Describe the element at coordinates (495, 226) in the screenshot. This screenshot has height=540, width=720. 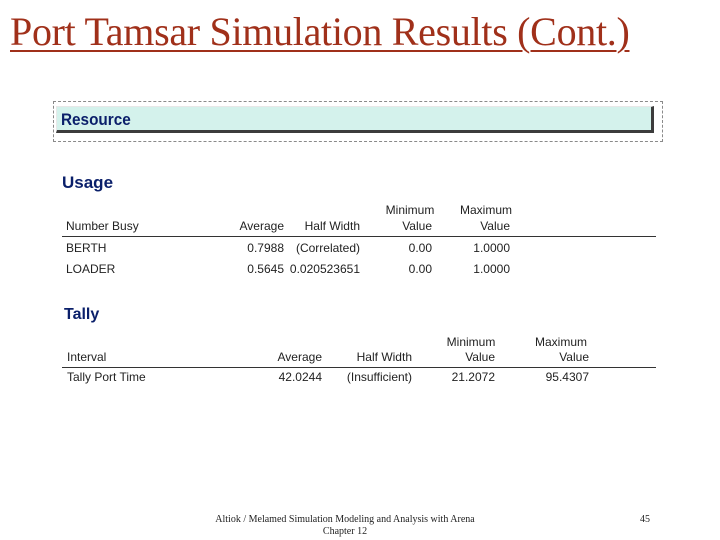
I see `usage-col-max-line2: Value` at that location.